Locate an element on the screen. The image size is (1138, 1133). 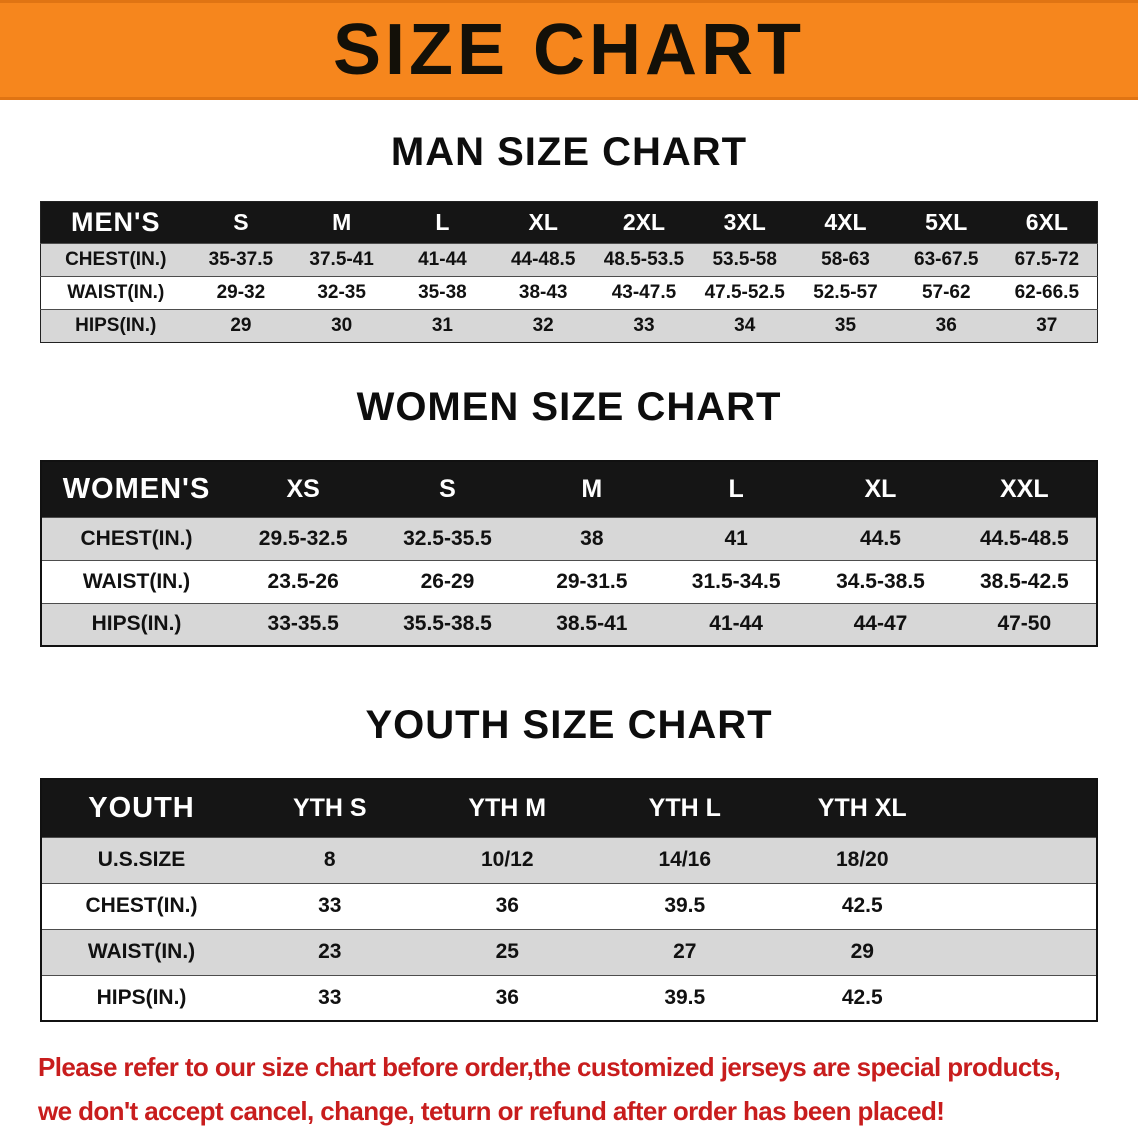
size-value: 8 is located at coordinates (329, 859).